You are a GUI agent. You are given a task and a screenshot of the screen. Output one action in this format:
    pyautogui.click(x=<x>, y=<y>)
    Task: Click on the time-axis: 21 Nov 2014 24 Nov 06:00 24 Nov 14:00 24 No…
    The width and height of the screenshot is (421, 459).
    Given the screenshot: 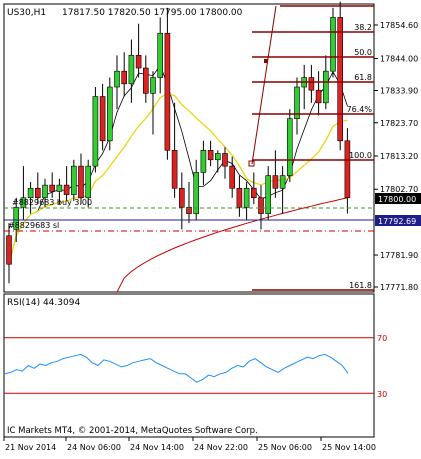 What is the action you would take?
    pyautogui.click(x=189, y=444)
    